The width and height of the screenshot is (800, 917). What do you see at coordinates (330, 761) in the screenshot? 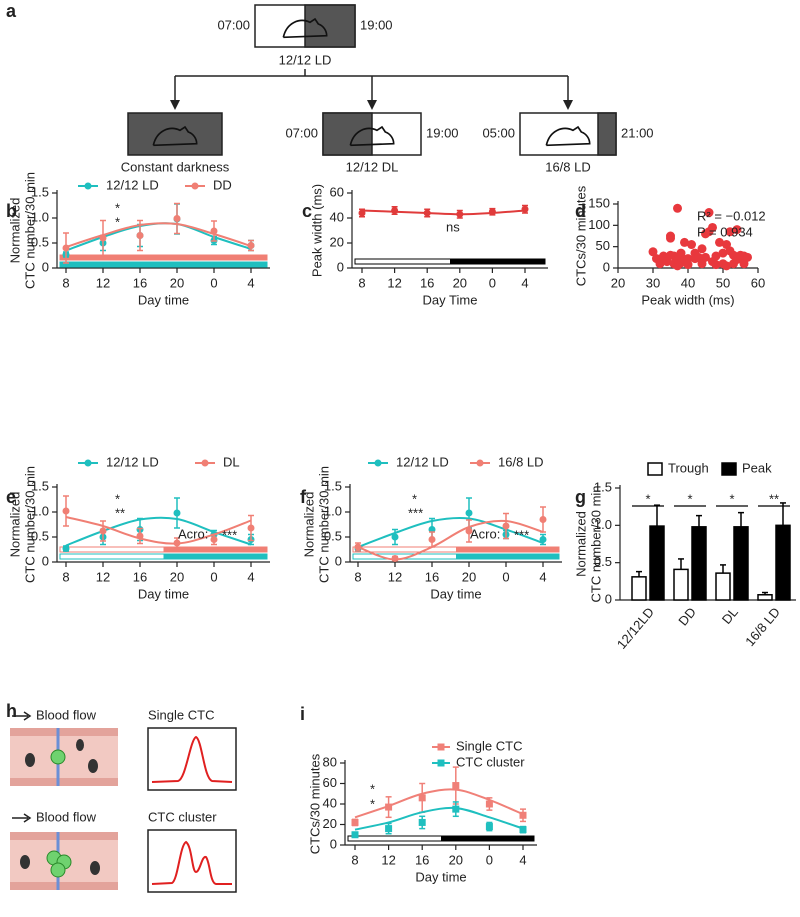
I see `y-tick-label: 80` at bounding box center [330, 761].